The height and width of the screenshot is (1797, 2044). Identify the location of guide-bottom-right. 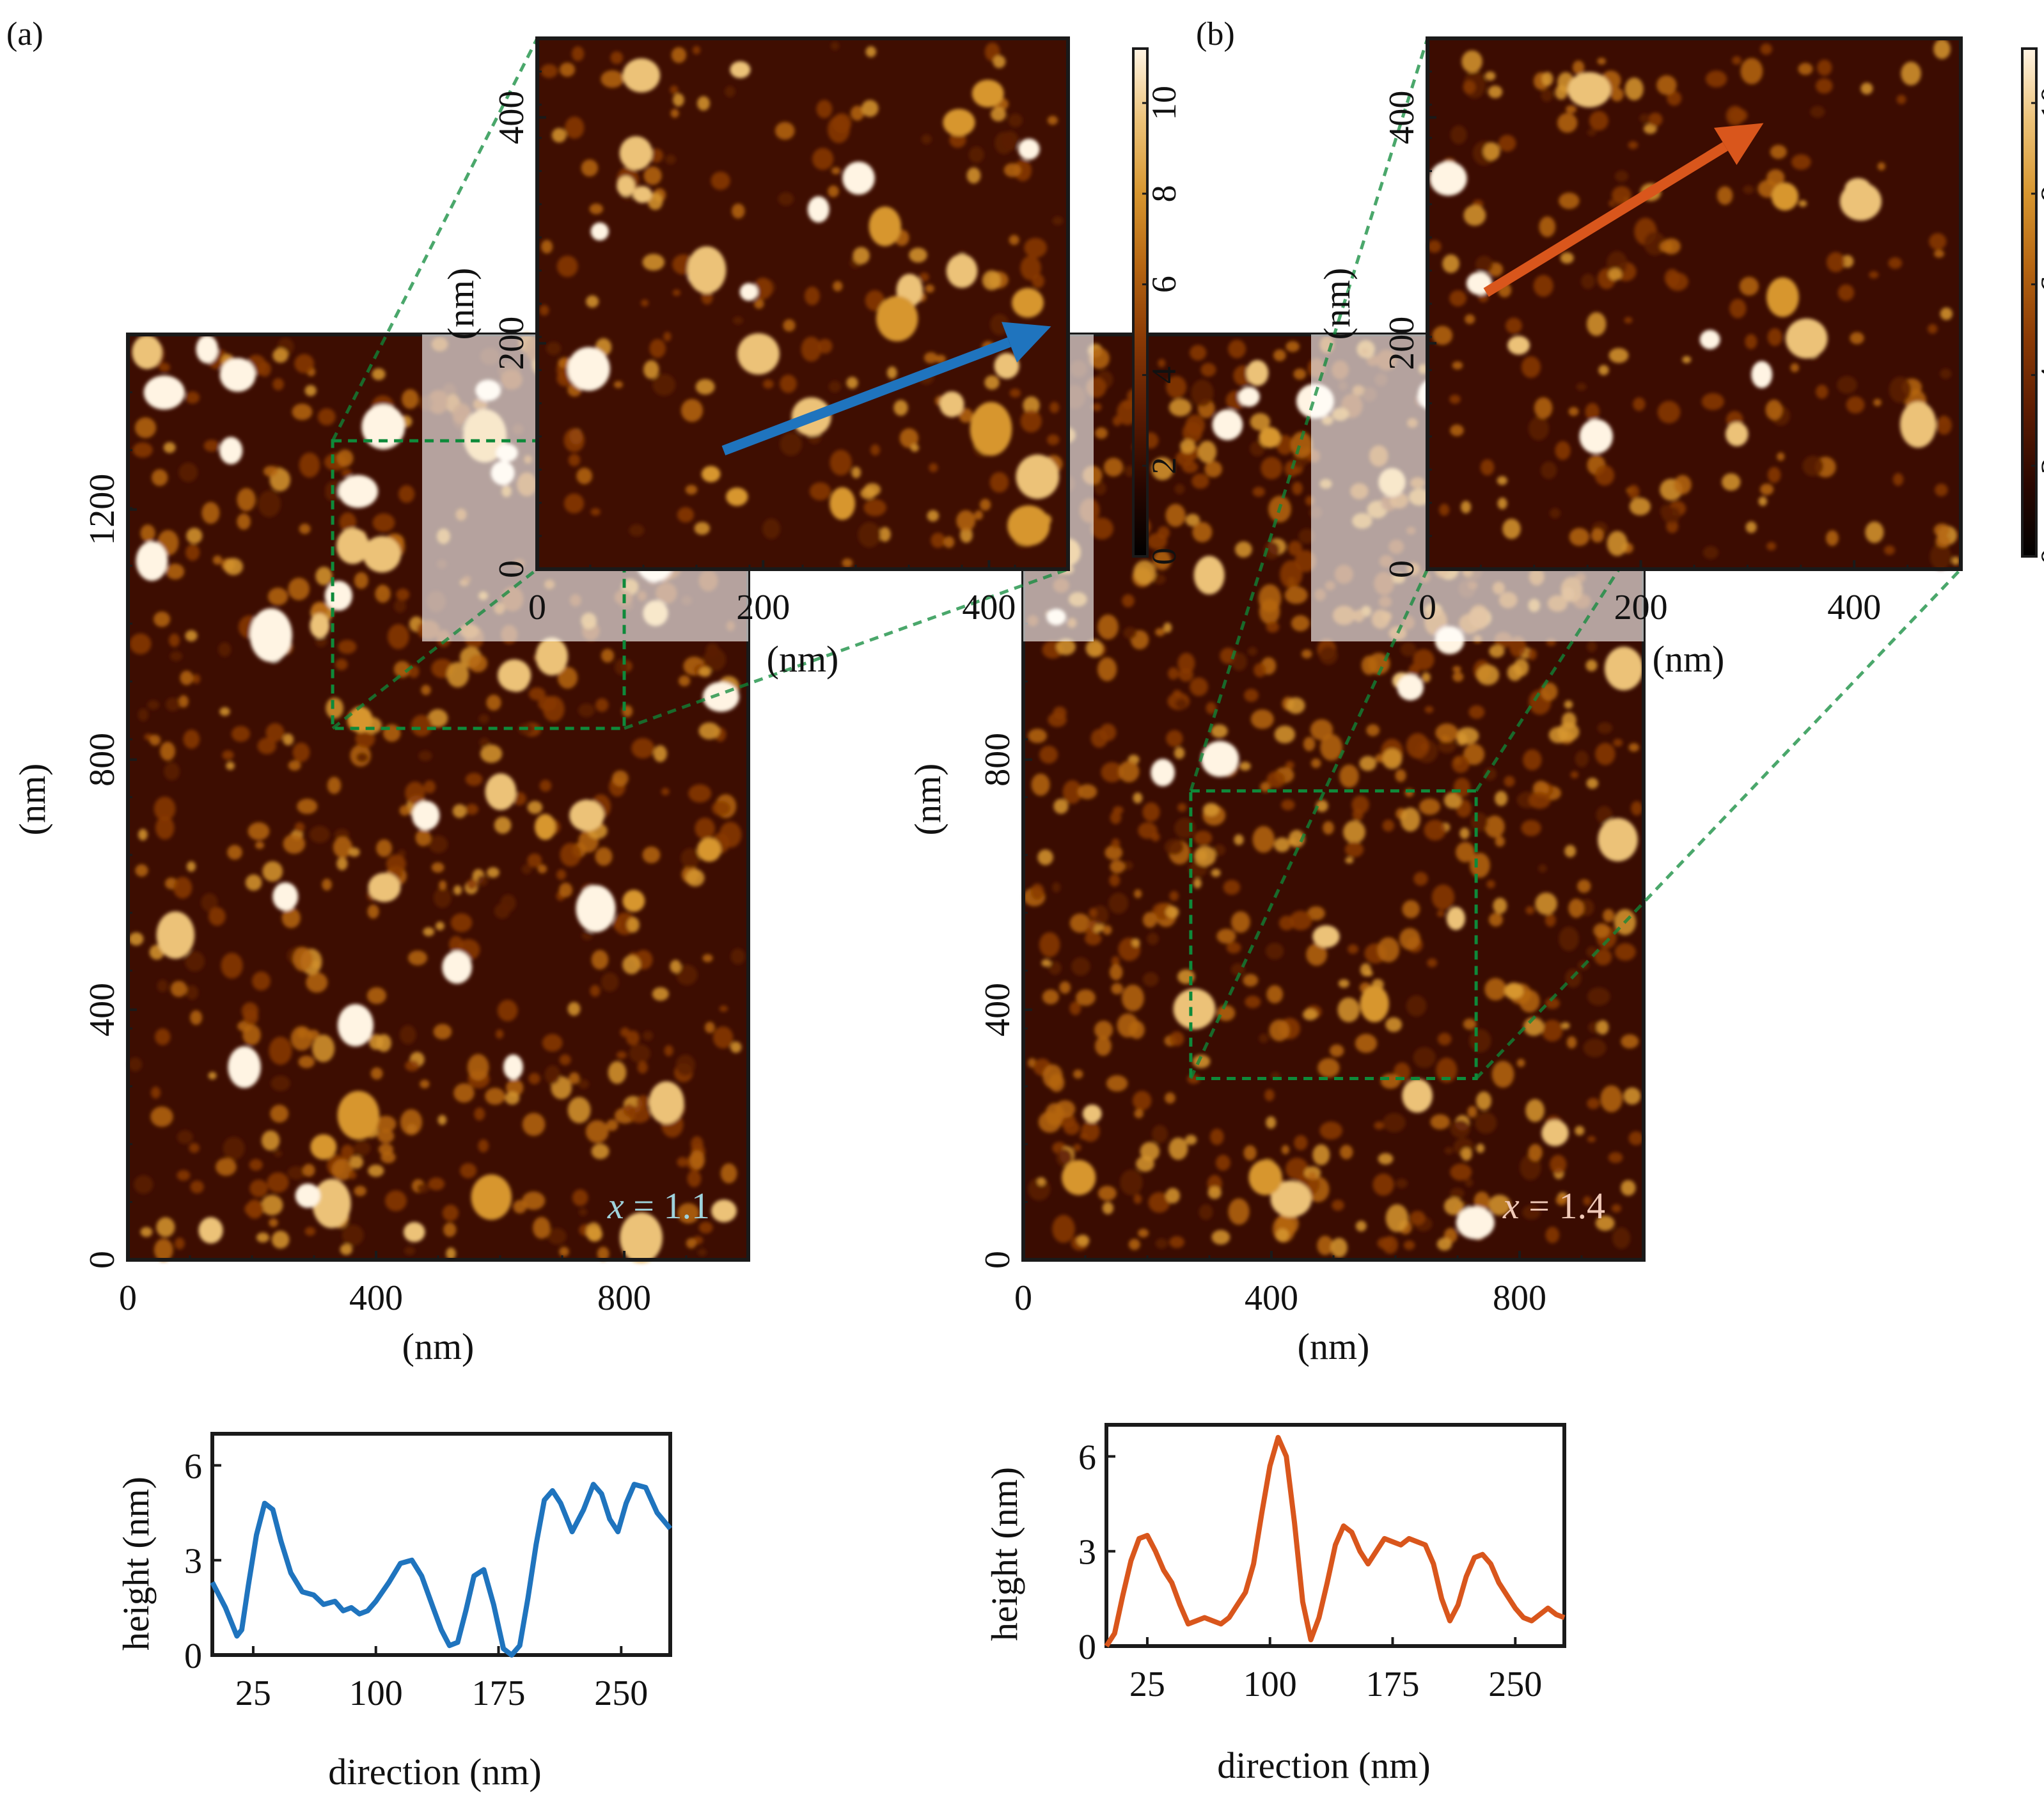
(1718, 824).